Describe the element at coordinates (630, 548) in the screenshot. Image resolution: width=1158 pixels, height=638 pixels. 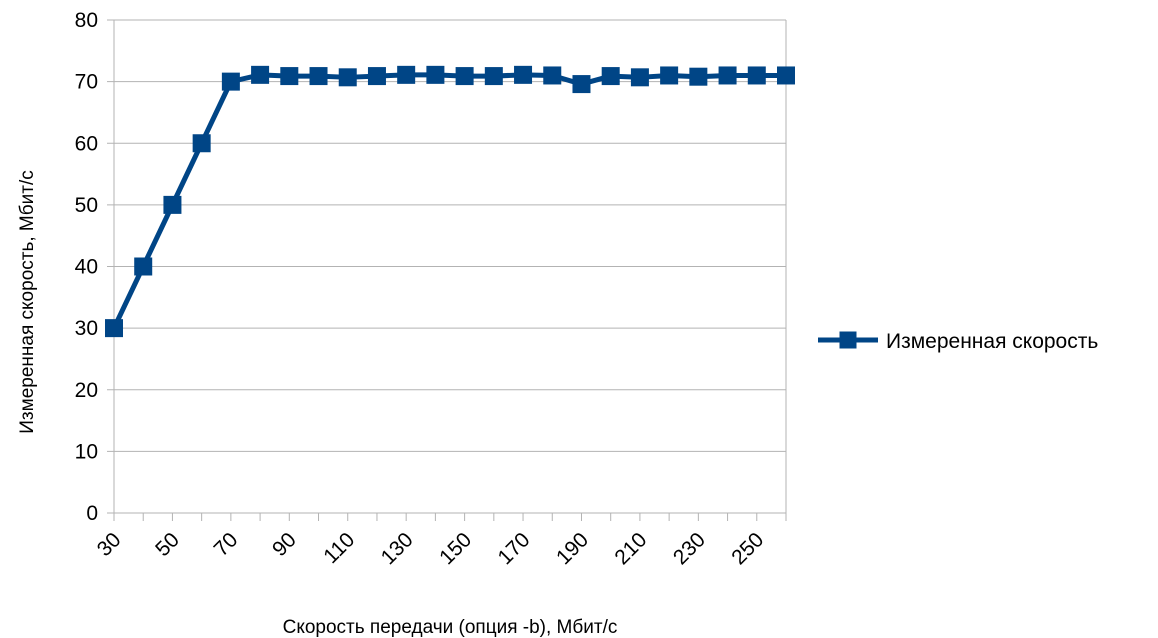
I see `x-tick-label: 210` at that location.